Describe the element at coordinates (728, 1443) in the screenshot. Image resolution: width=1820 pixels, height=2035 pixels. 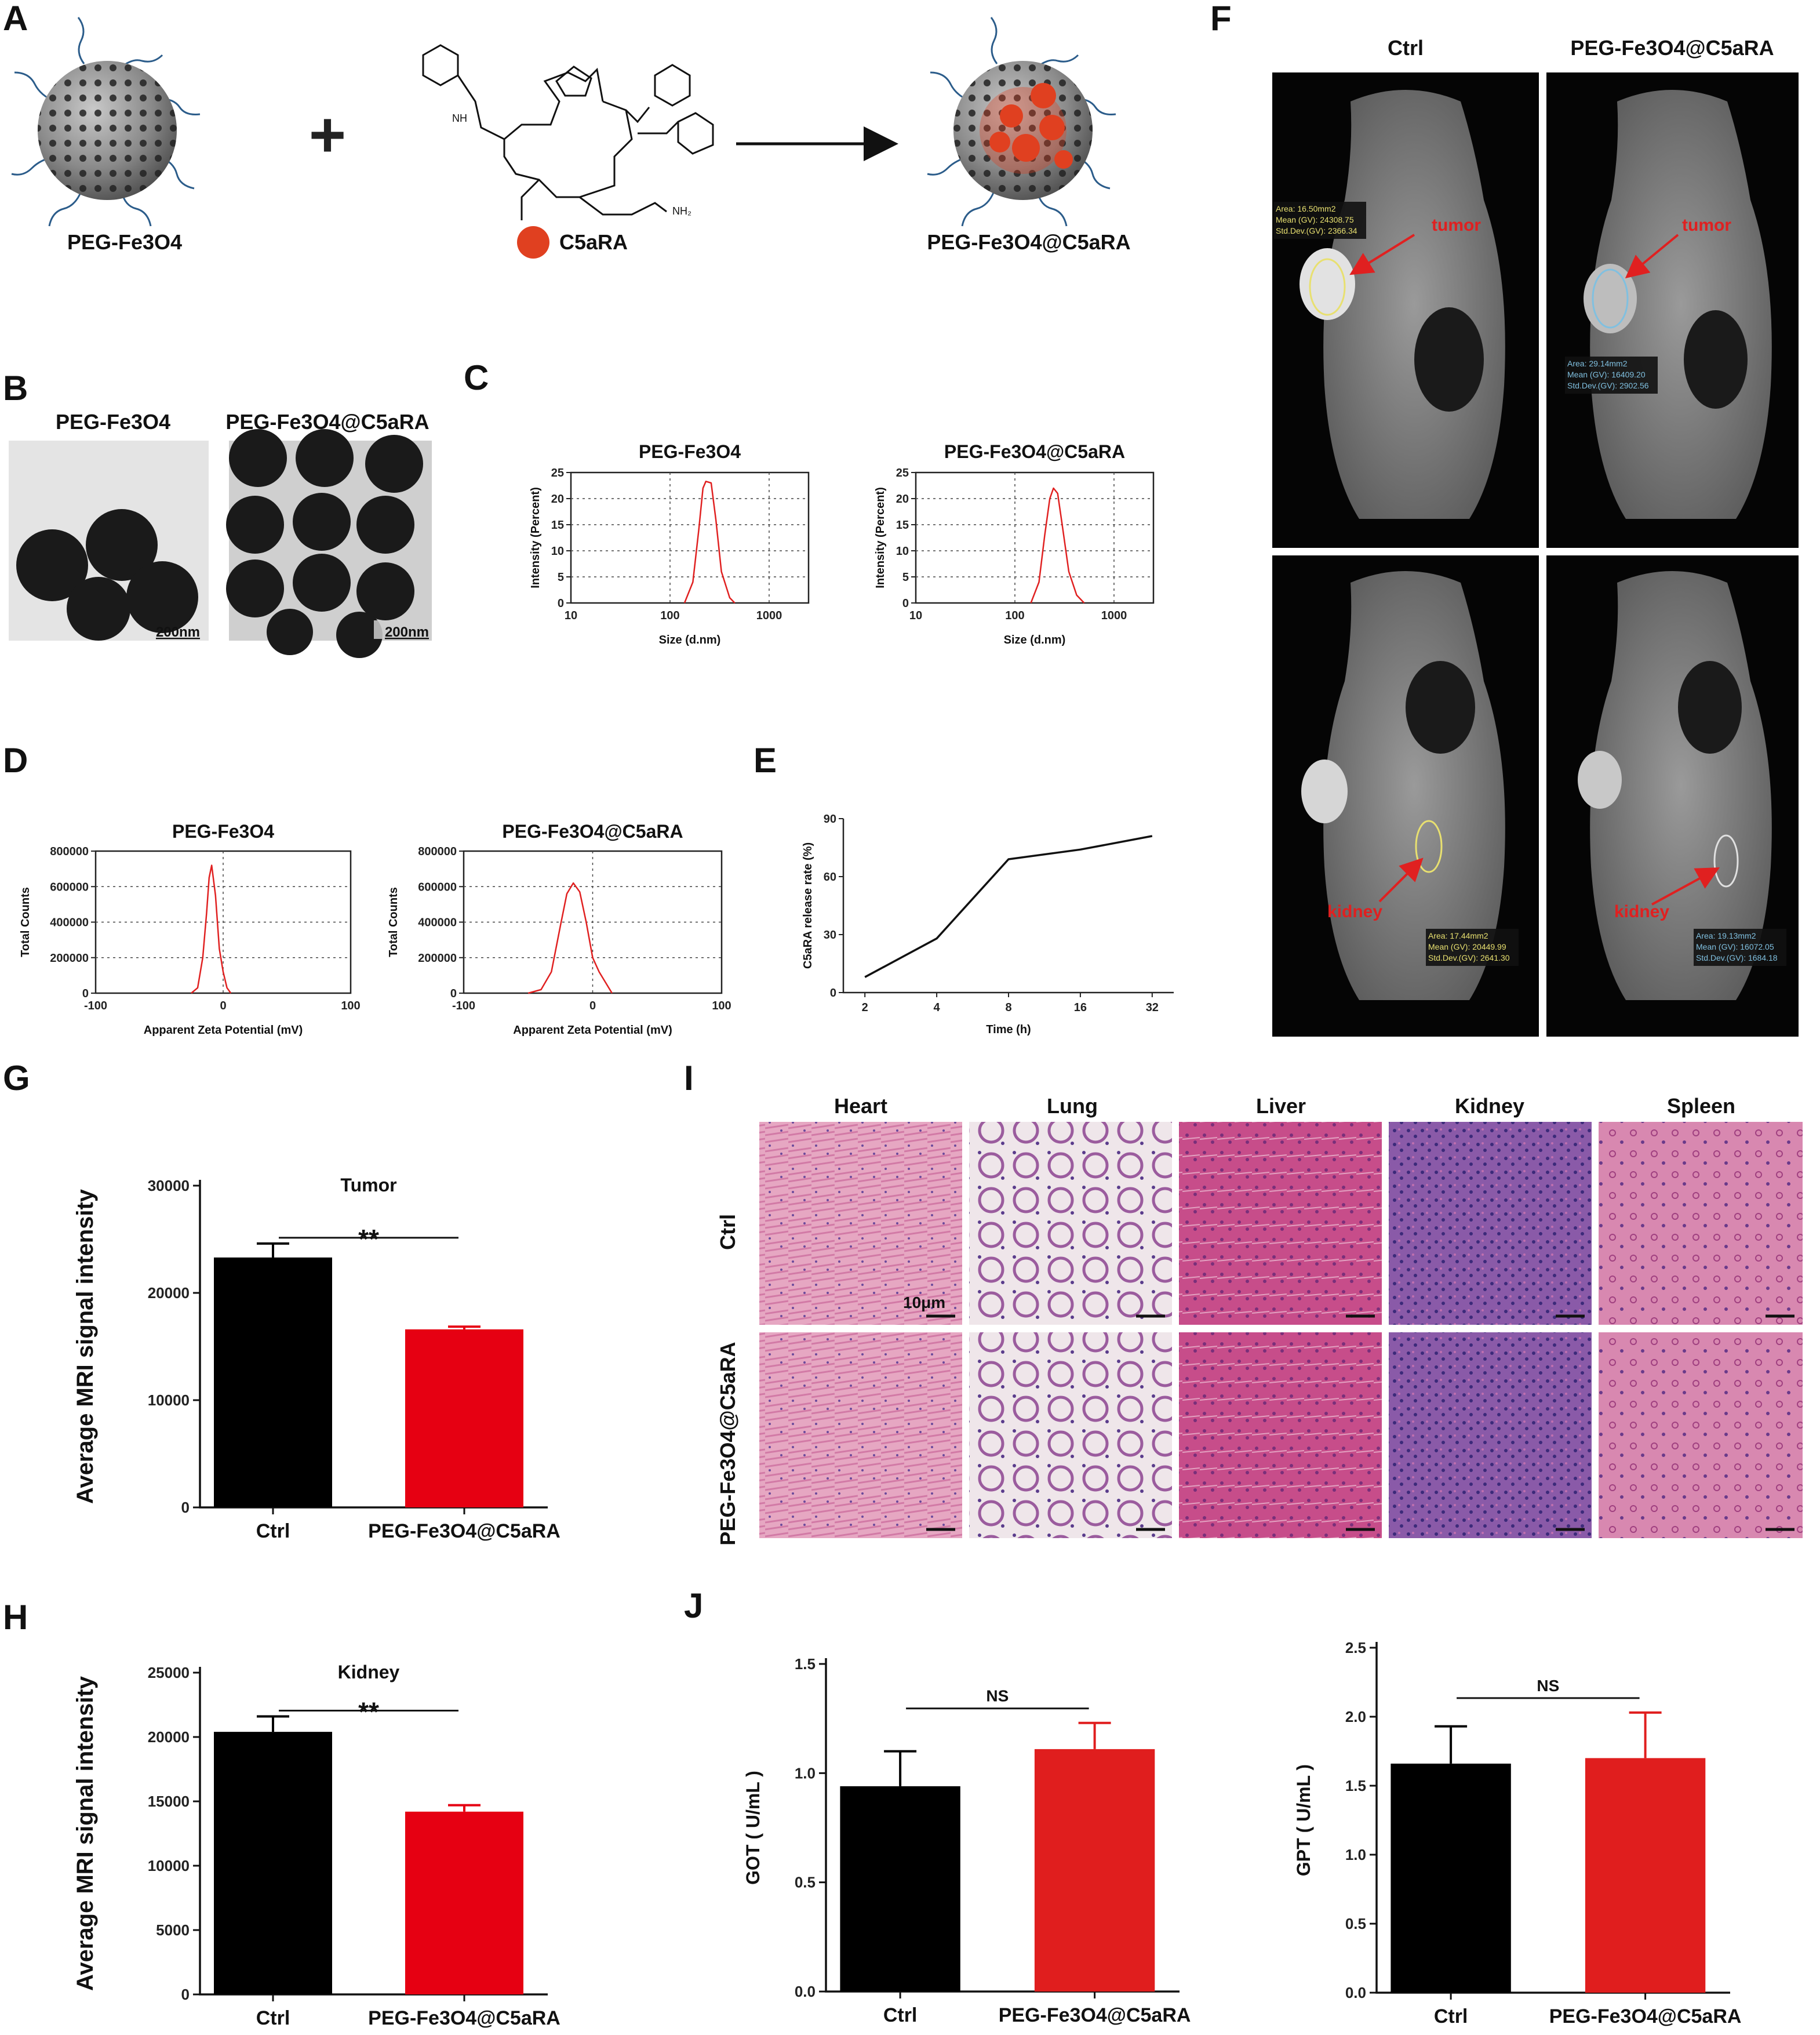
I see `histo-row-treatment: PEG-Fe3O4@C5aRA` at that location.